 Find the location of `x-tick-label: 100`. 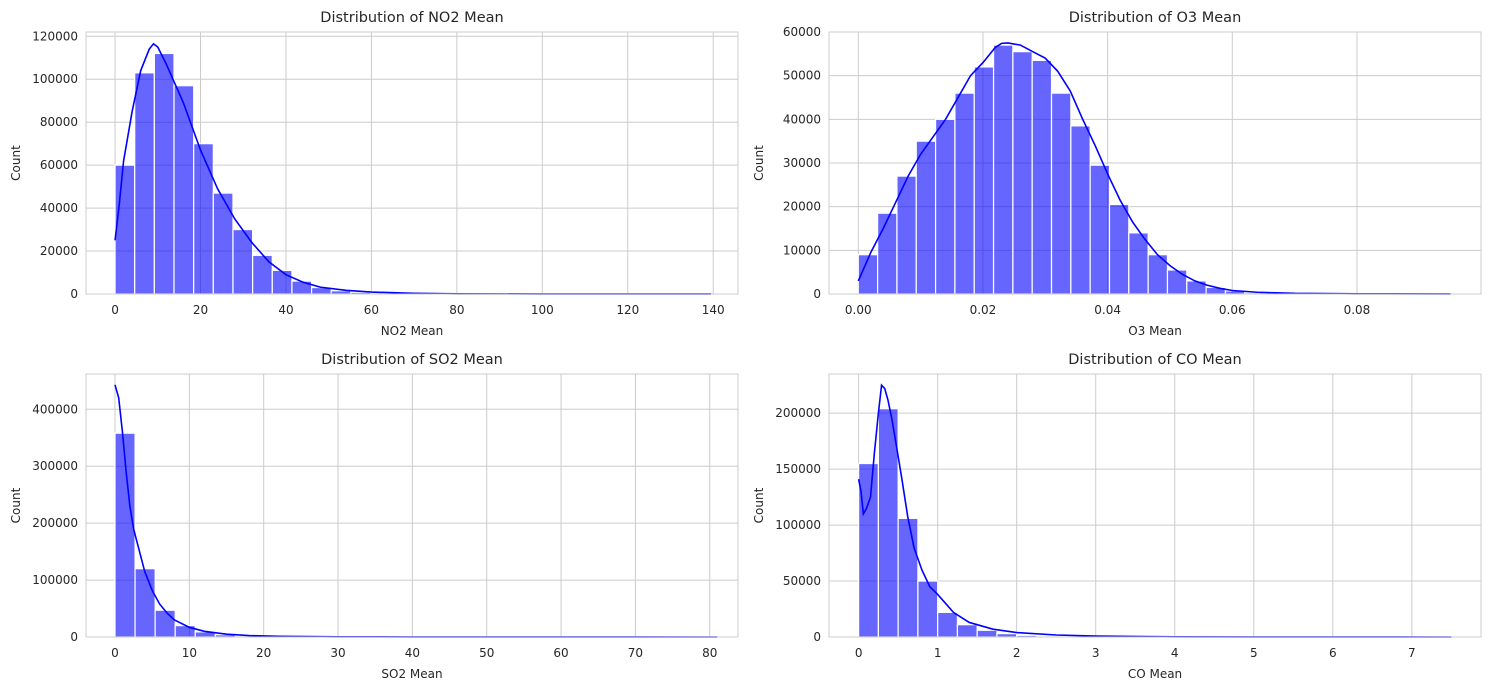

x-tick-label: 100 is located at coordinates (542, 310).